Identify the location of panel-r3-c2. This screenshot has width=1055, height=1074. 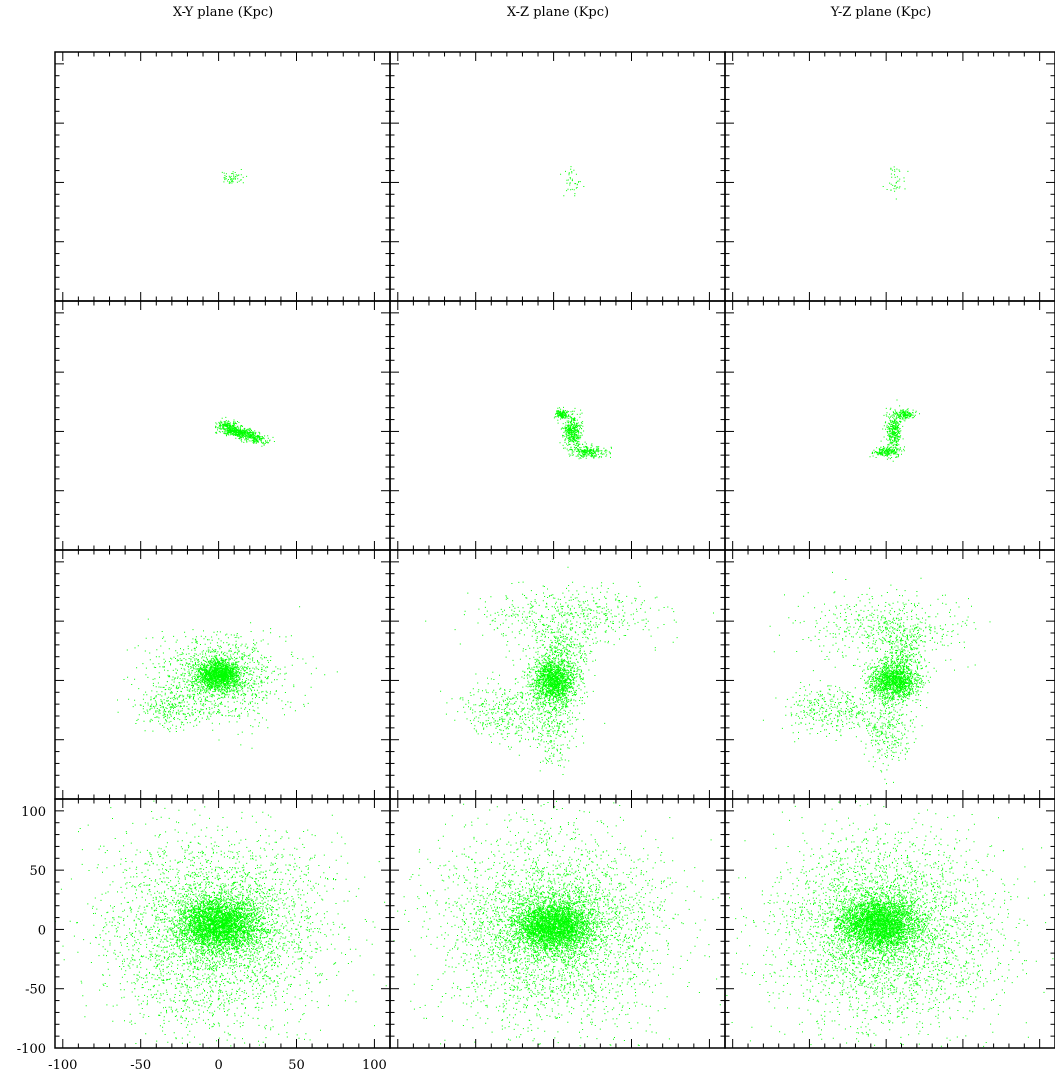
(890, 924).